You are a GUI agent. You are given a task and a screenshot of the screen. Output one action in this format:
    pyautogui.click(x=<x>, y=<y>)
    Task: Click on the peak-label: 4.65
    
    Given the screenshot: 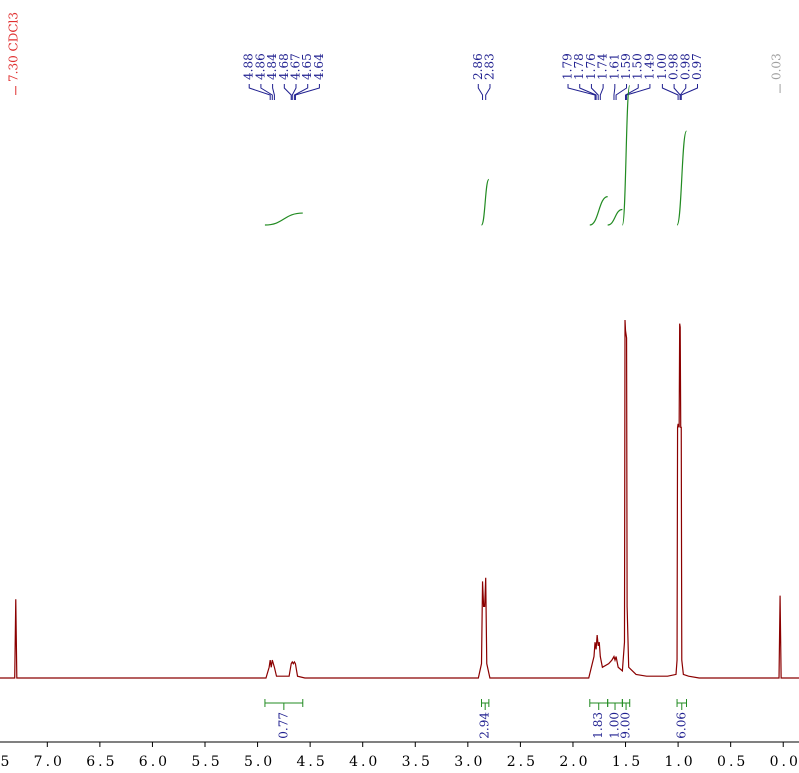 What is the action you would take?
    pyautogui.click(x=307, y=66)
    